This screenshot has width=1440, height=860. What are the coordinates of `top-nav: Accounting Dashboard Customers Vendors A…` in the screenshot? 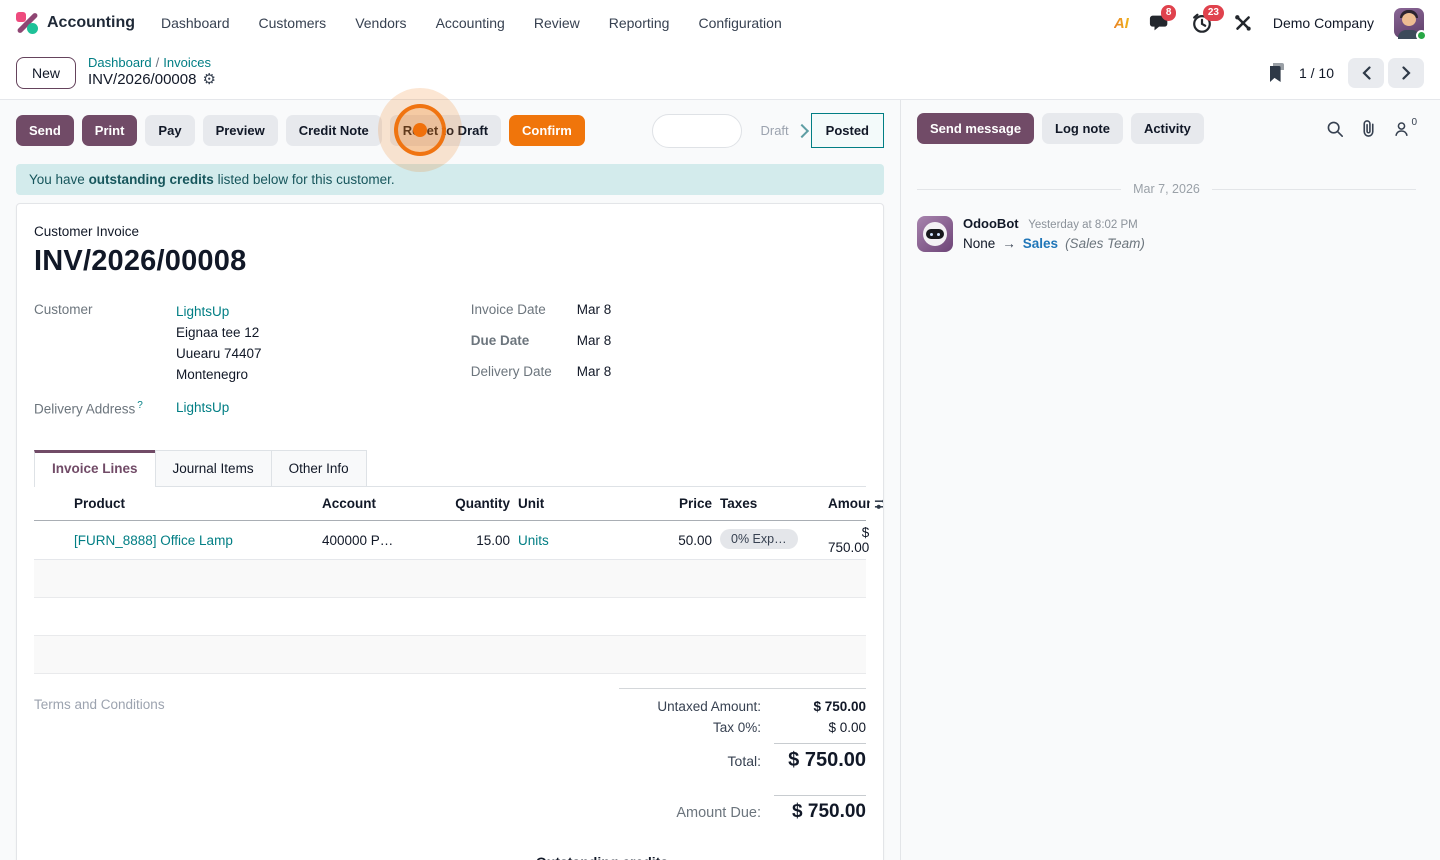 It's located at (720, 23).